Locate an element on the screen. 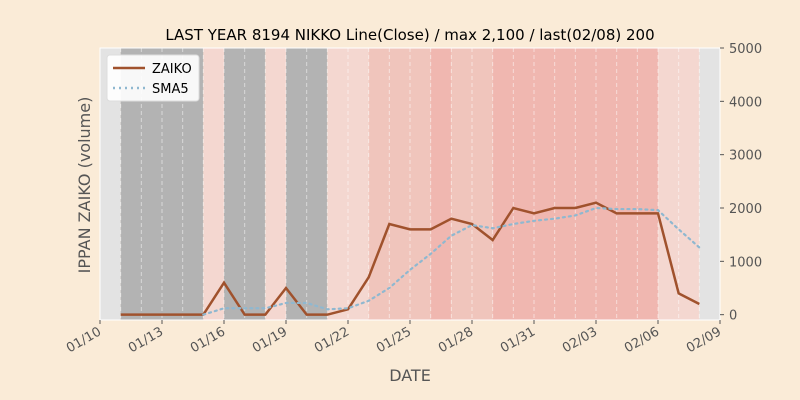  legend-label-sma5: SMA5 is located at coordinates (170, 89).